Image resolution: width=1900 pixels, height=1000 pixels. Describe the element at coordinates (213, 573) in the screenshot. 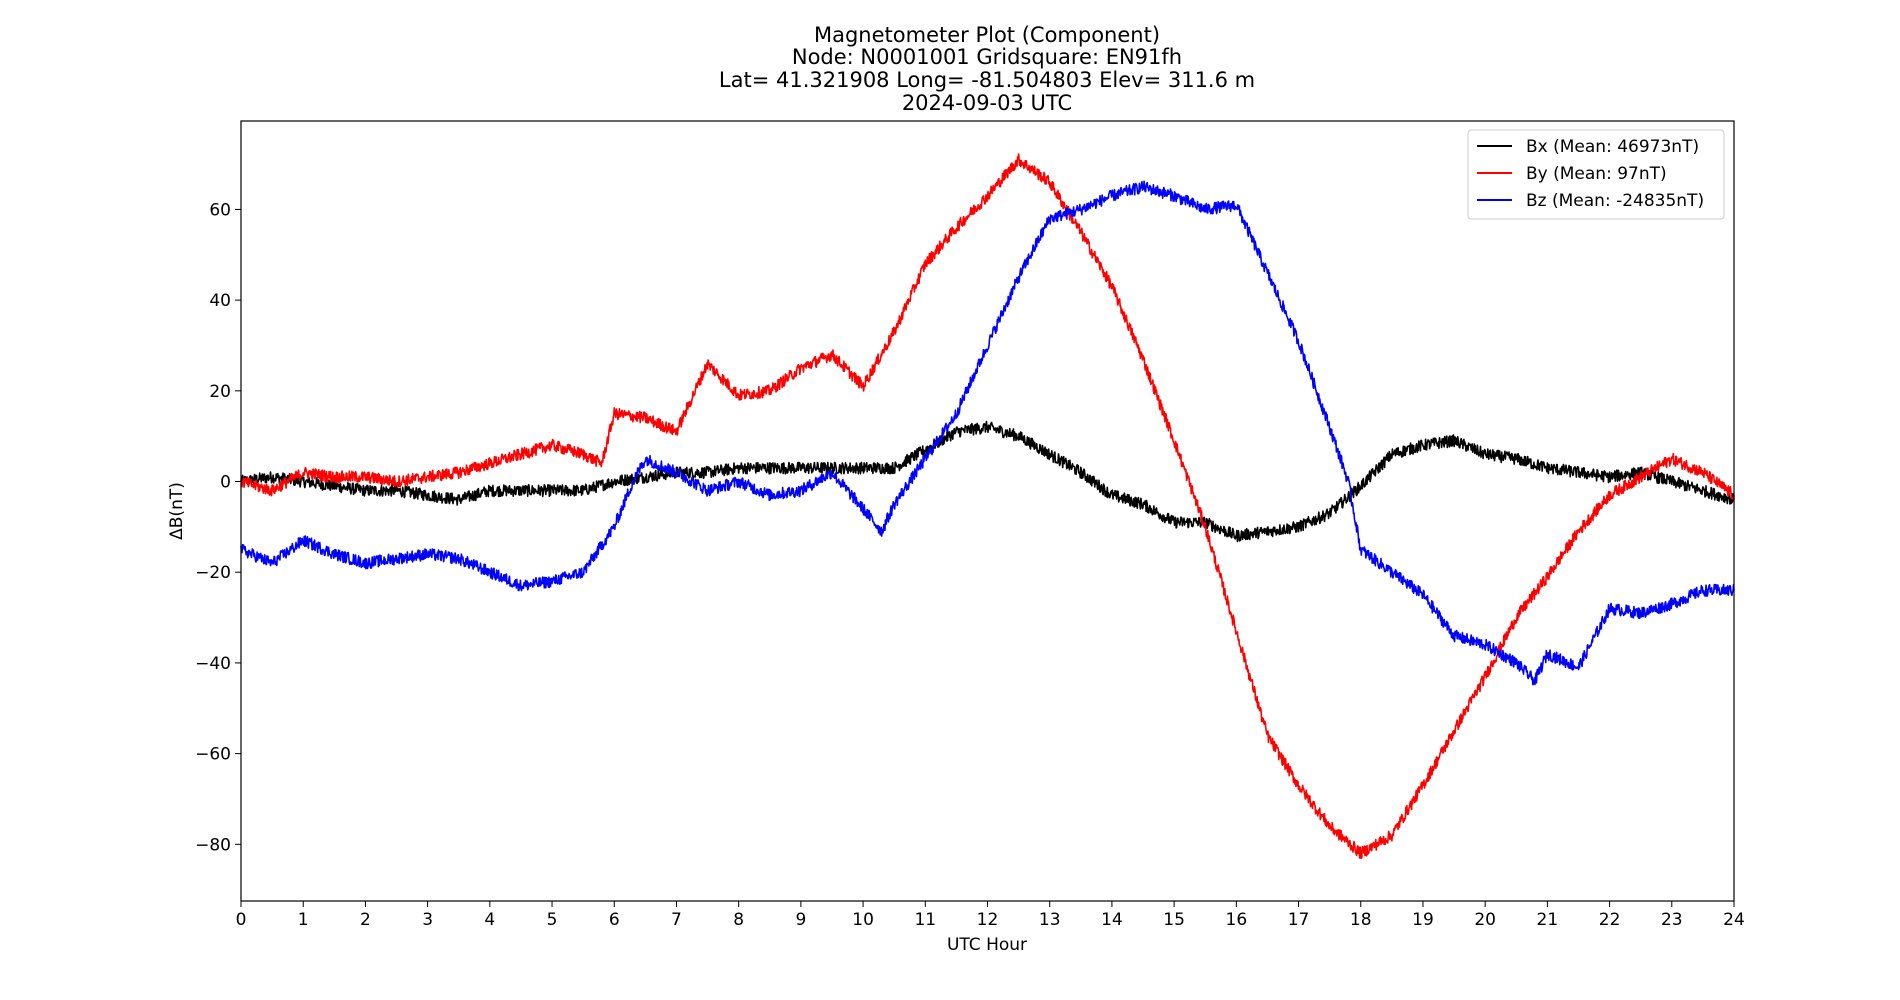

I see `y-tick-label: −20` at that location.